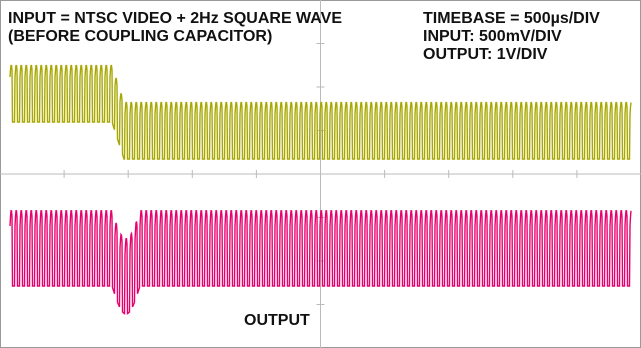 Image resolution: width=641 pixels, height=348 pixels. What do you see at coordinates (277, 320) in the screenshot?
I see `output-label: OUTPUT` at bounding box center [277, 320].